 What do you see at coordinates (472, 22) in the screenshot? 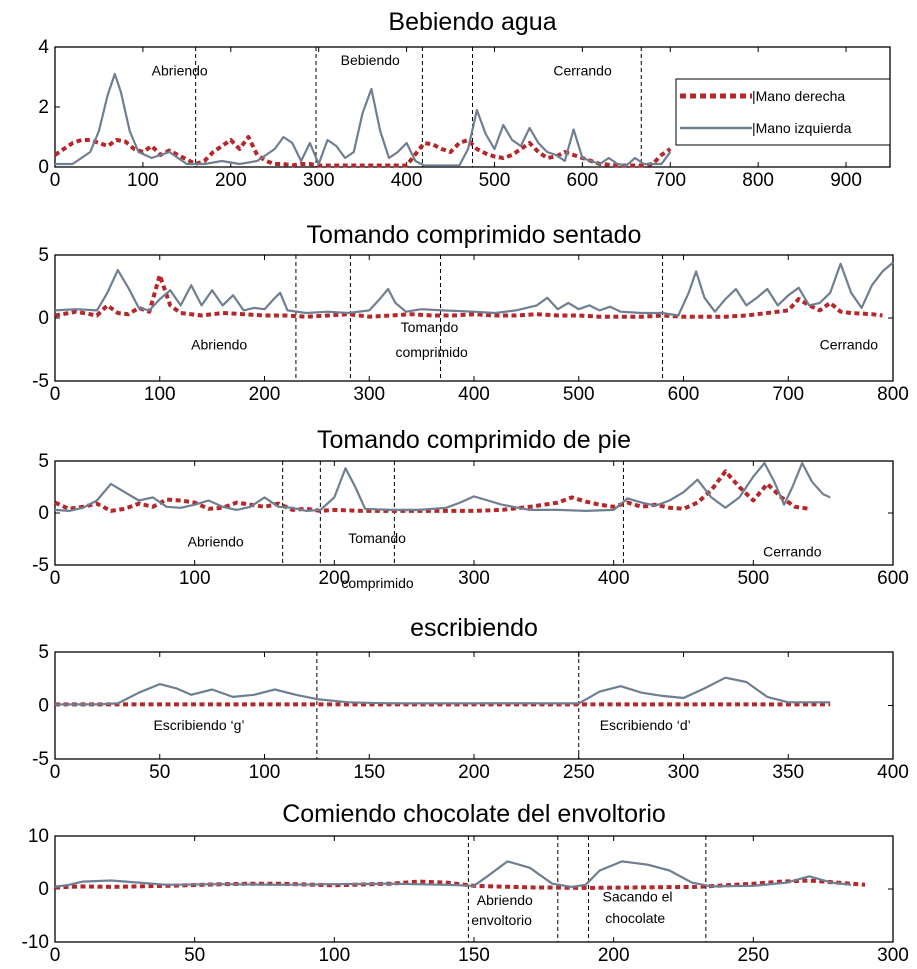
I see `subplot-title: Bebiendo agua` at bounding box center [472, 22].